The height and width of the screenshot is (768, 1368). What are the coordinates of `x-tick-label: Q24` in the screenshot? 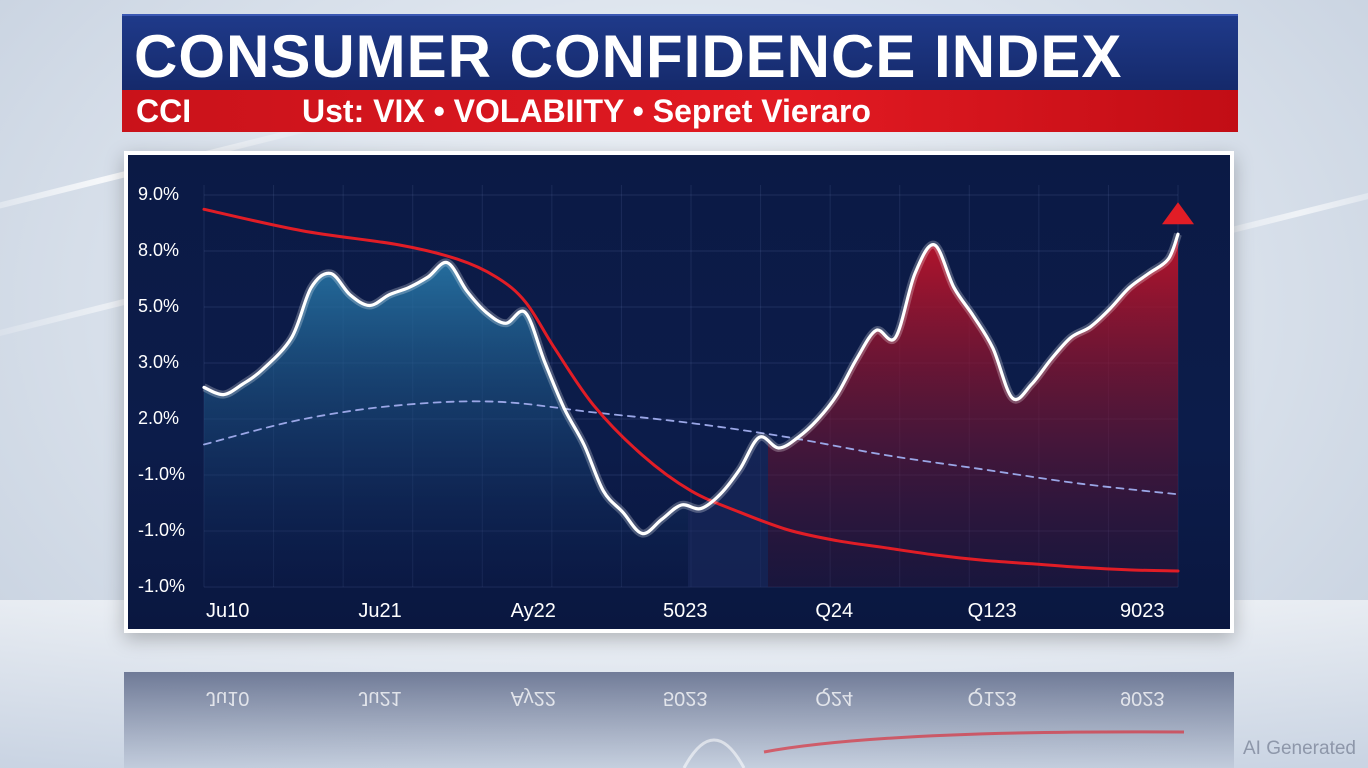 It's located at (834, 611).